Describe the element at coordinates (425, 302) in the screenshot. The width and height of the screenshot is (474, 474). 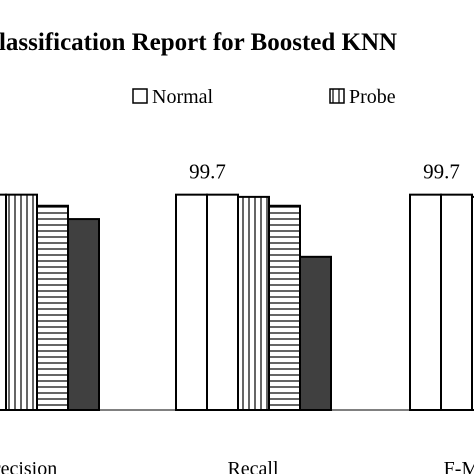
I see `bar-dos-f-measure` at that location.